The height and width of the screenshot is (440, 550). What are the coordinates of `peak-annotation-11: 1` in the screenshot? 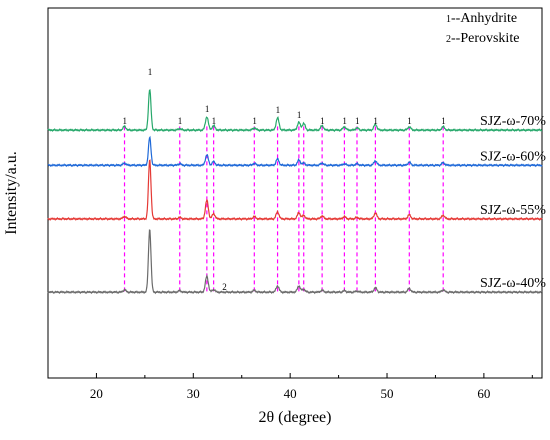 It's located at (375, 121).